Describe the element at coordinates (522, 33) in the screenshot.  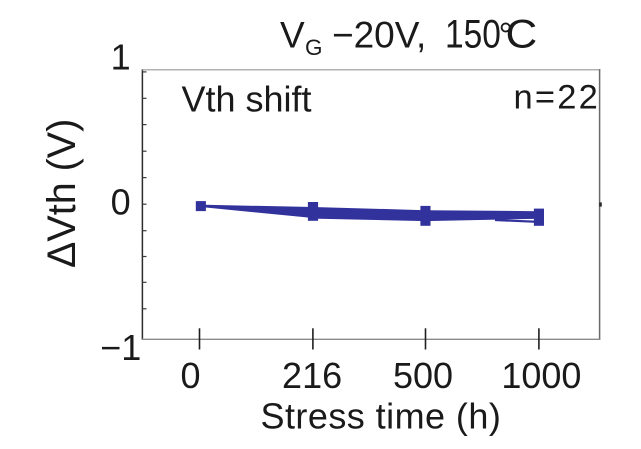
I see `svg-text: C` at that location.